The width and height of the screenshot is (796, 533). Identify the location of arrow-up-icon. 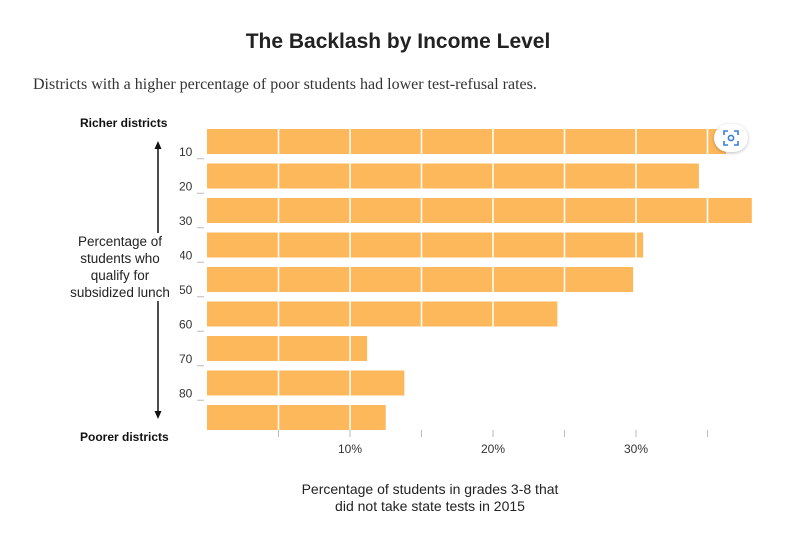
(158, 145).